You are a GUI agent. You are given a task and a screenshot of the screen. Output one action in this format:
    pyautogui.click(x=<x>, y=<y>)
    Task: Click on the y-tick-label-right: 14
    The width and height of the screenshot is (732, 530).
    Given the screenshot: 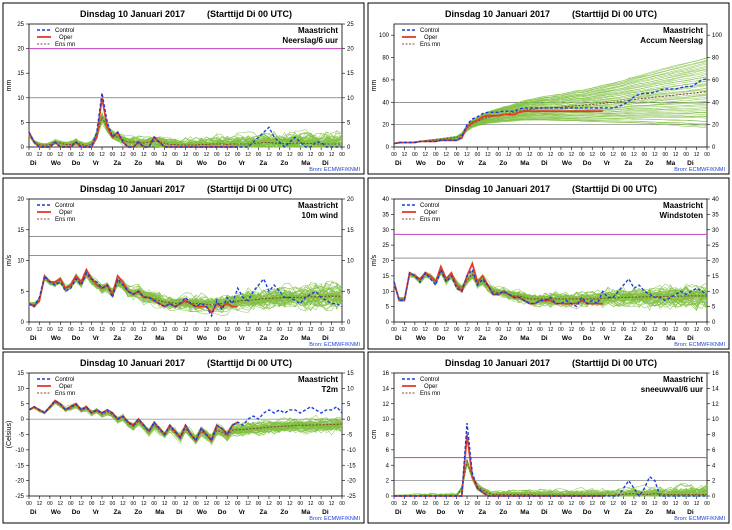 What is the action you would take?
    pyautogui.click(x=715, y=389)
    